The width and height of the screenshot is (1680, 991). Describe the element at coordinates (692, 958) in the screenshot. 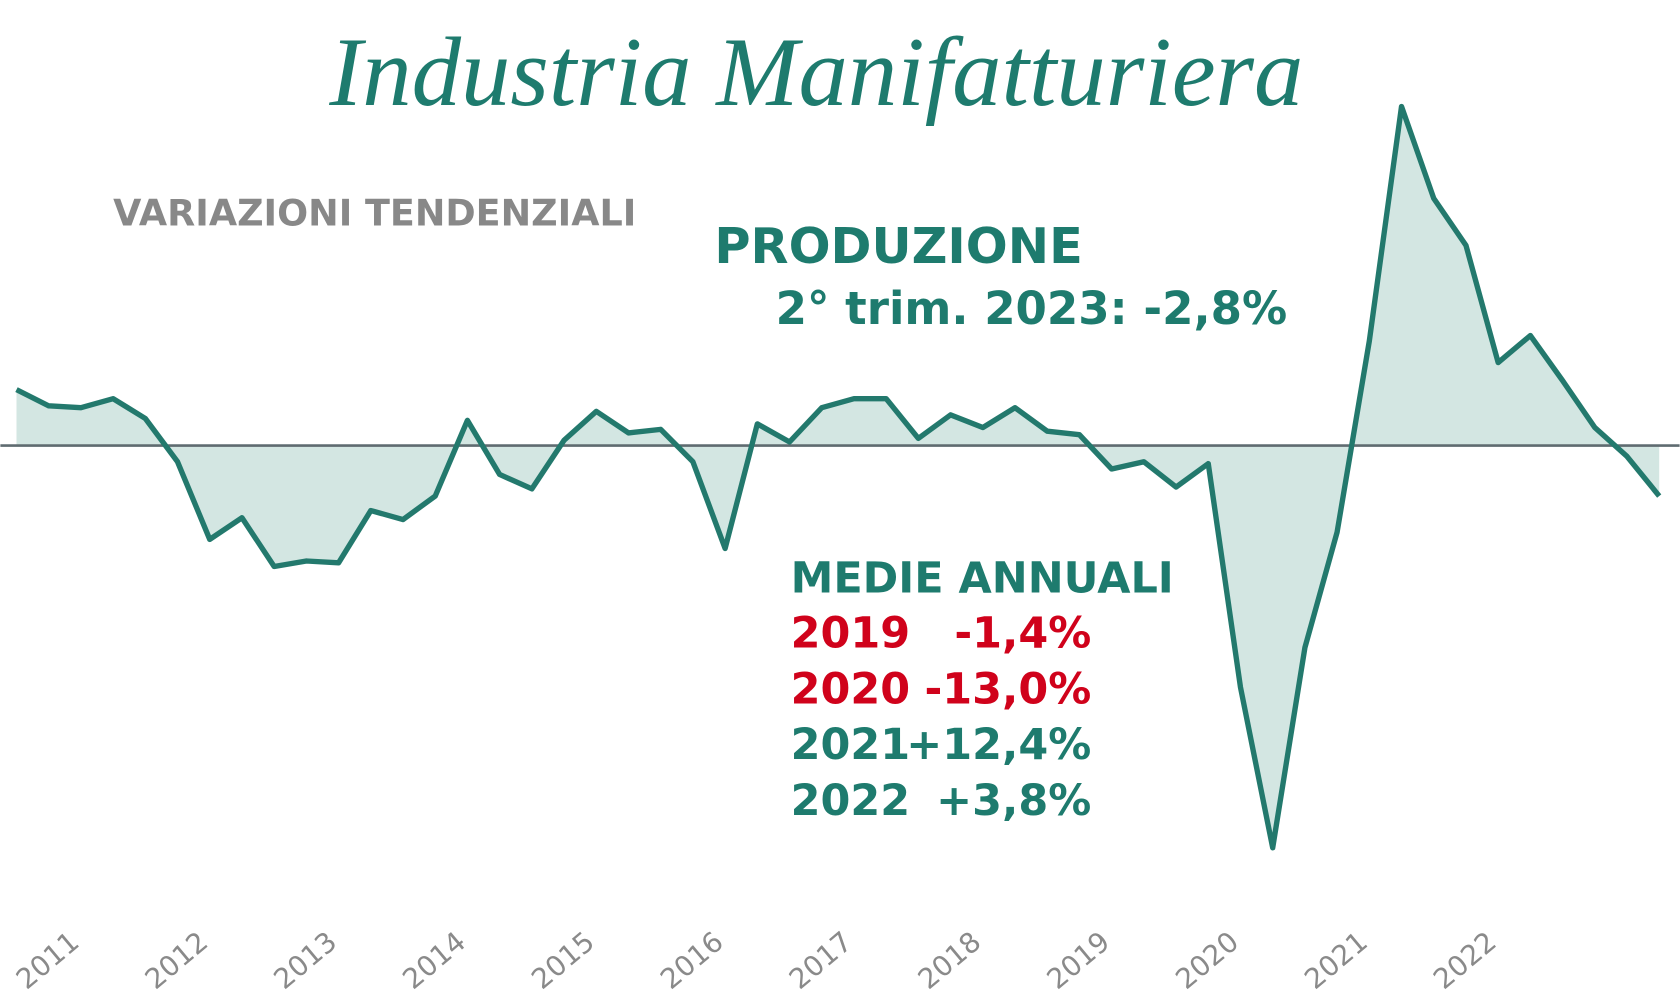

I see `x-tick-label: 2016` at that location.